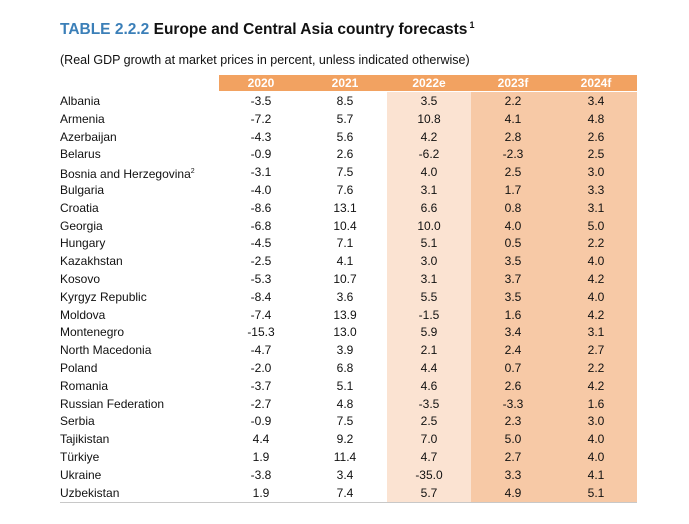 This screenshot has width=689, height=524. I want to click on value-cell: 10.8, so click(429, 118).